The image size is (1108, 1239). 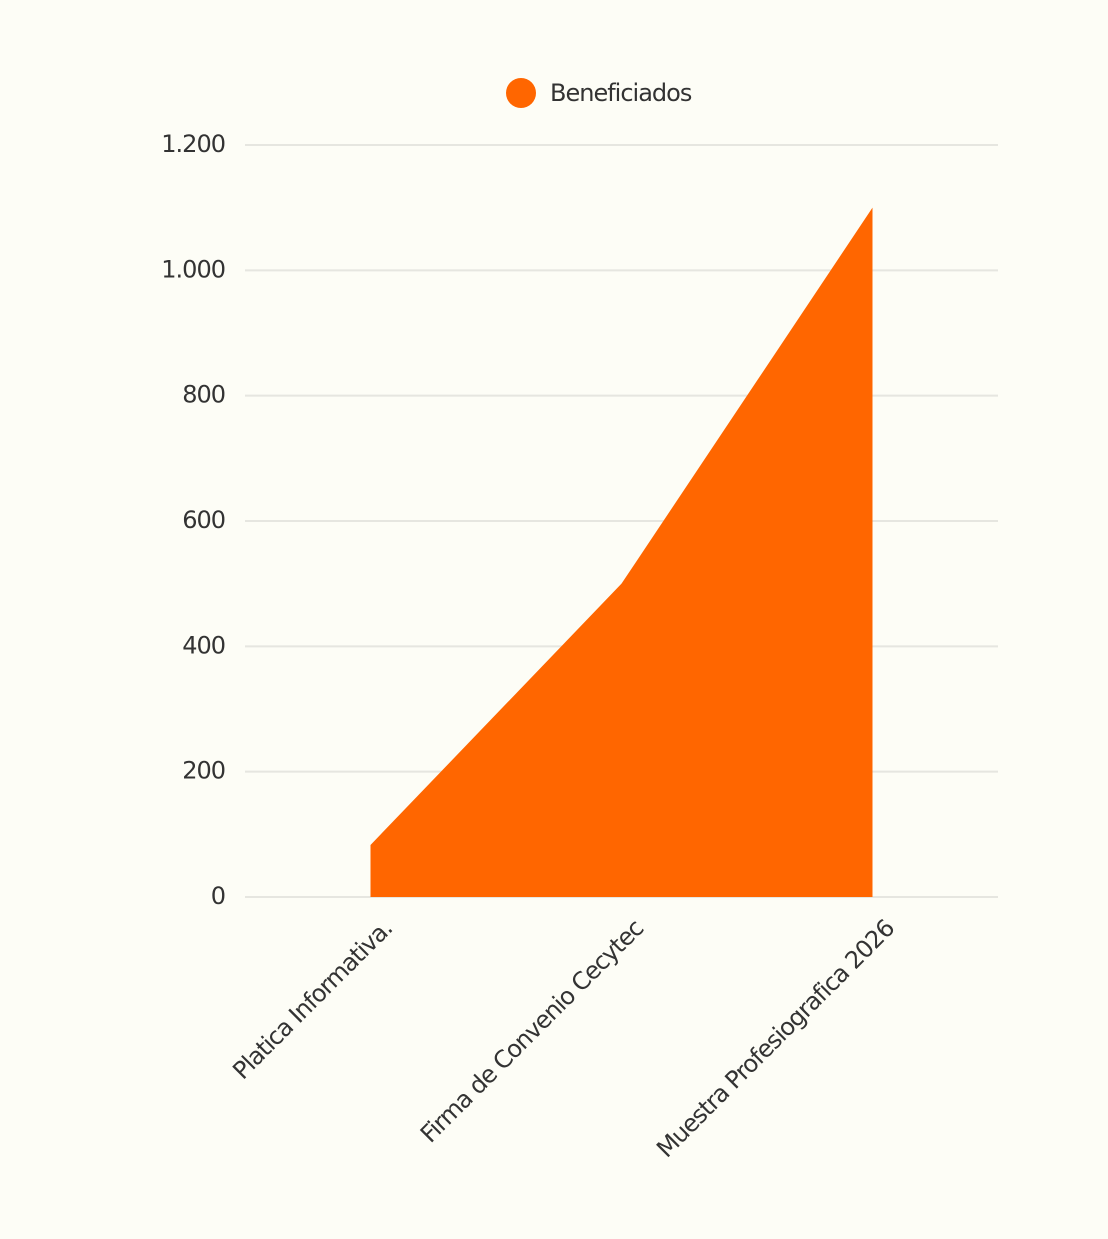 I want to click on y-tick-label: 800, so click(x=203, y=395).